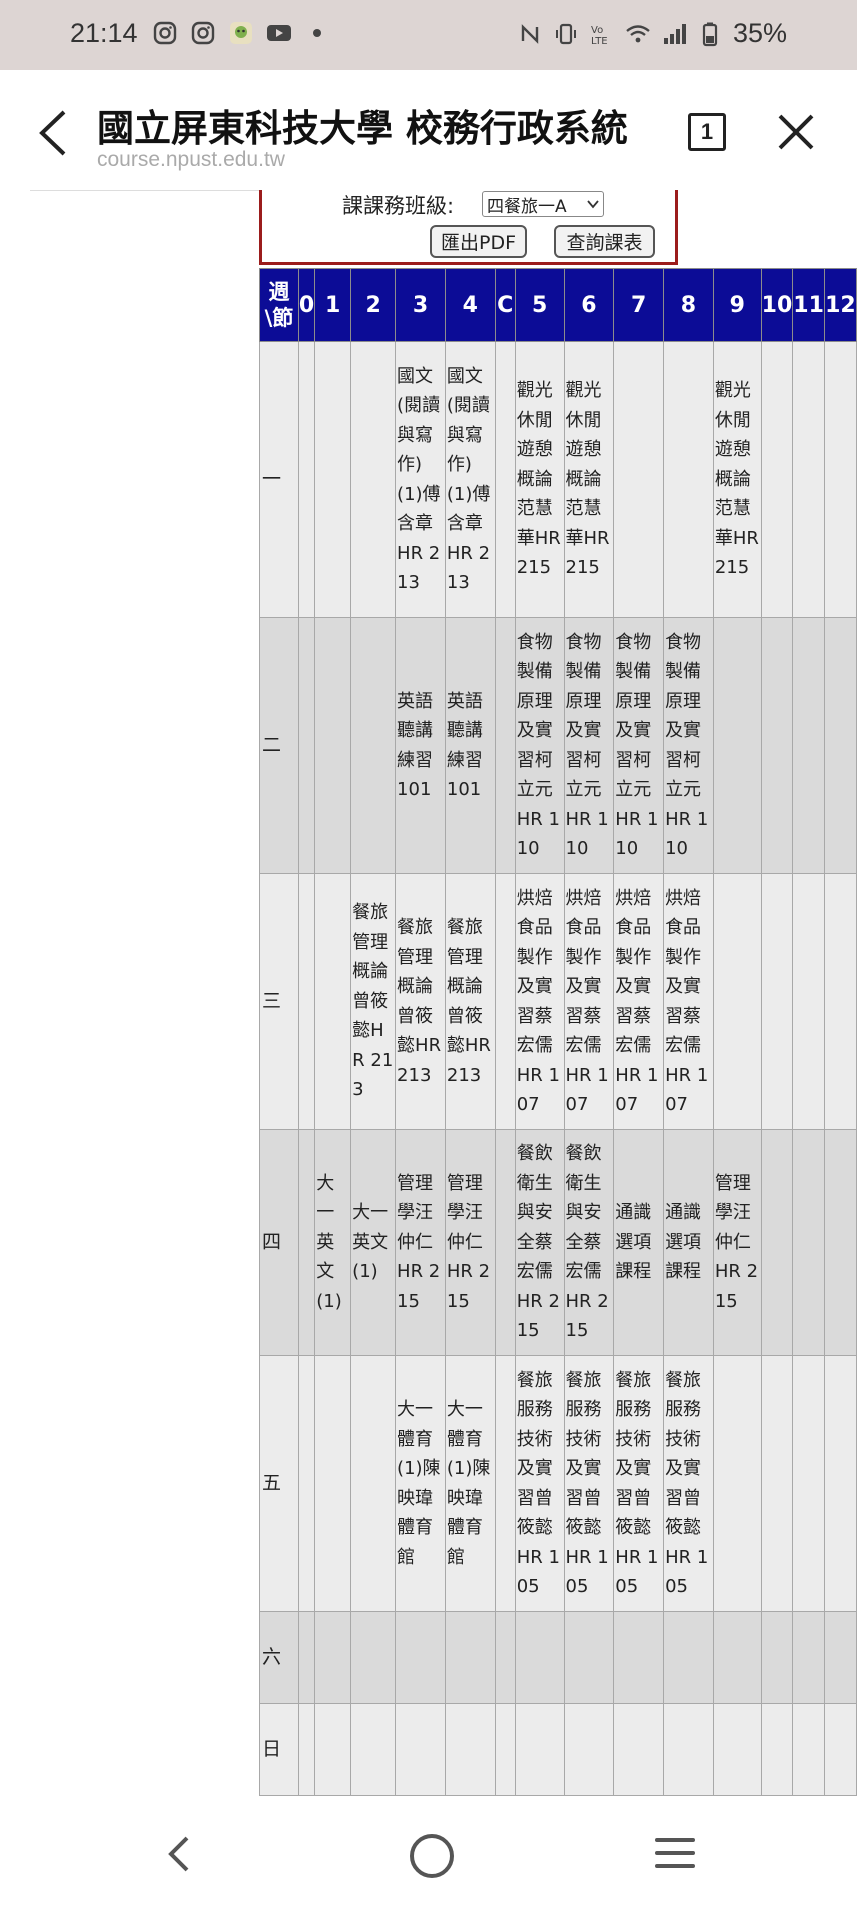 The image size is (857, 1908). Describe the element at coordinates (191, 159) in the screenshot. I see `page-url: course.npust.edu.tw` at that location.